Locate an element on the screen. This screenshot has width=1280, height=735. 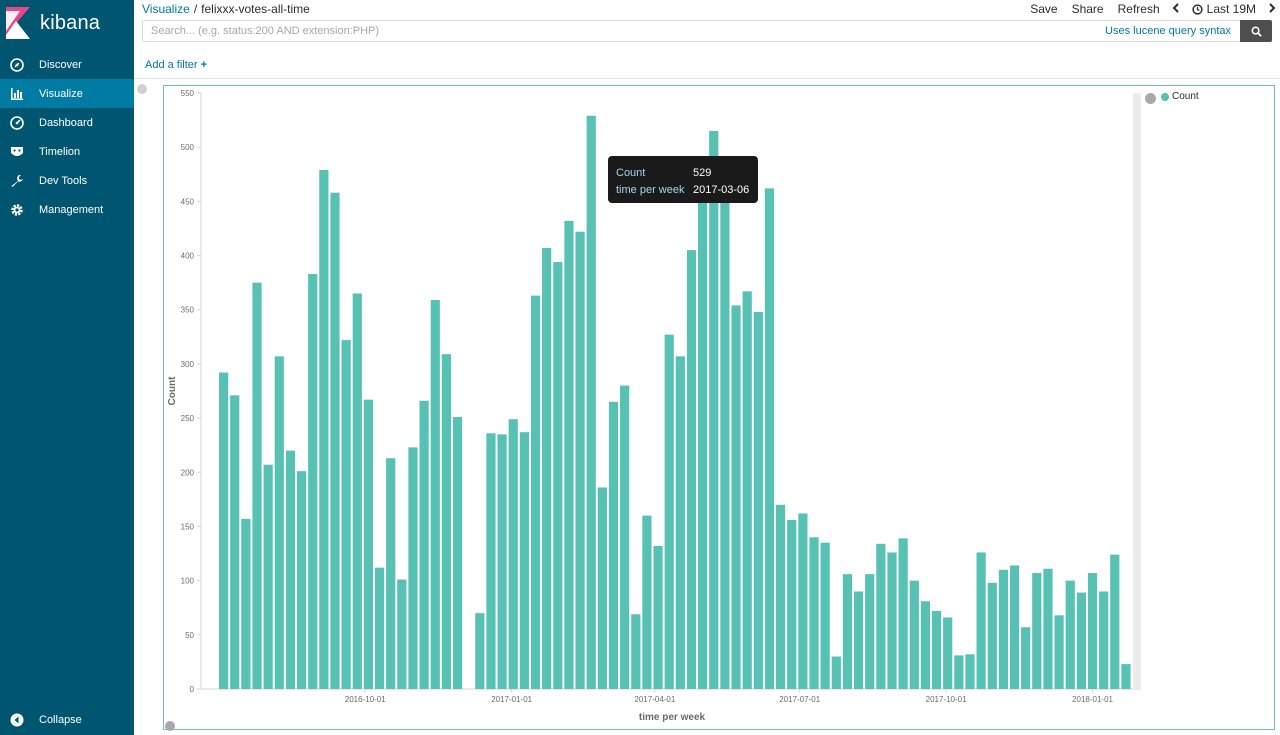
top-actions: Save Share Refresh Last 19M is located at coordinates (1148, 9).